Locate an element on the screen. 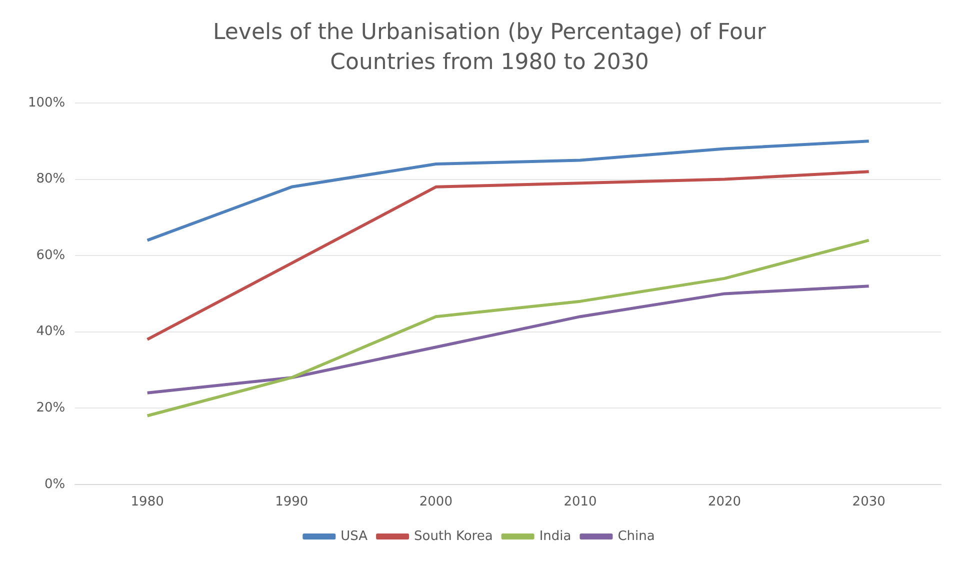  y-tick-label: 60% is located at coordinates (51, 255).